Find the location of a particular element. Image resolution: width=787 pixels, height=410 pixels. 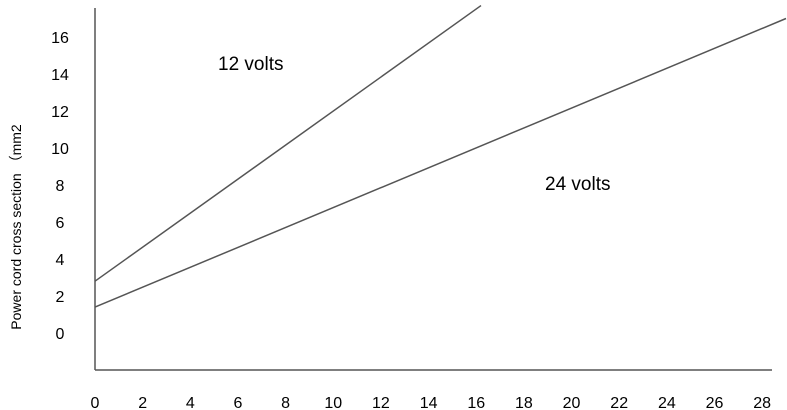

x-tick-label: 2 is located at coordinates (142, 402).